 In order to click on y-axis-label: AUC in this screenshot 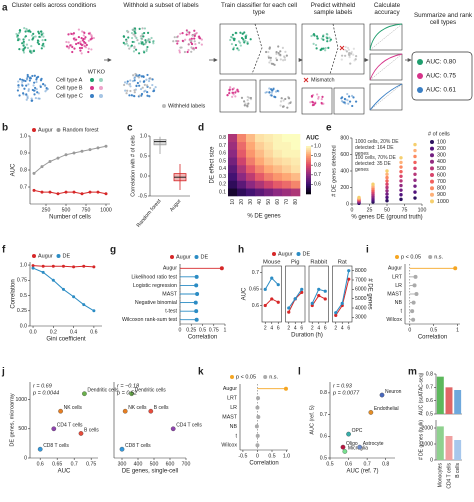, I will do `click(245, 293)`.